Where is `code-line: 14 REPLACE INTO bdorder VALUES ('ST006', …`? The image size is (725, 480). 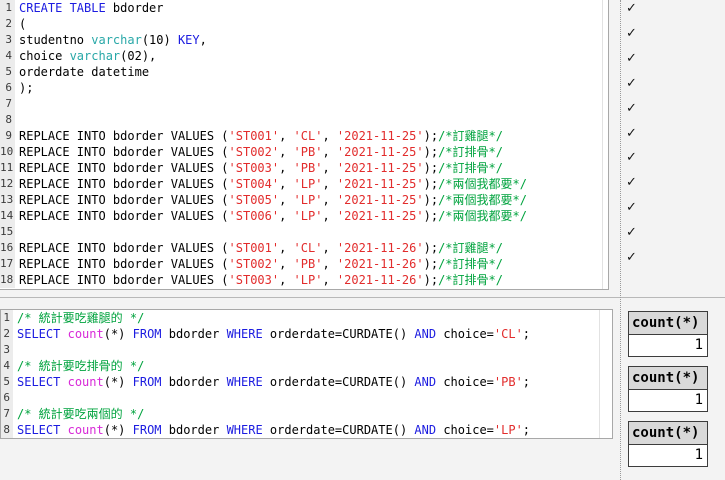
code-line: 14 REPLACE INTO bdorder VALUES ('ST006', … is located at coordinates (304, 216).